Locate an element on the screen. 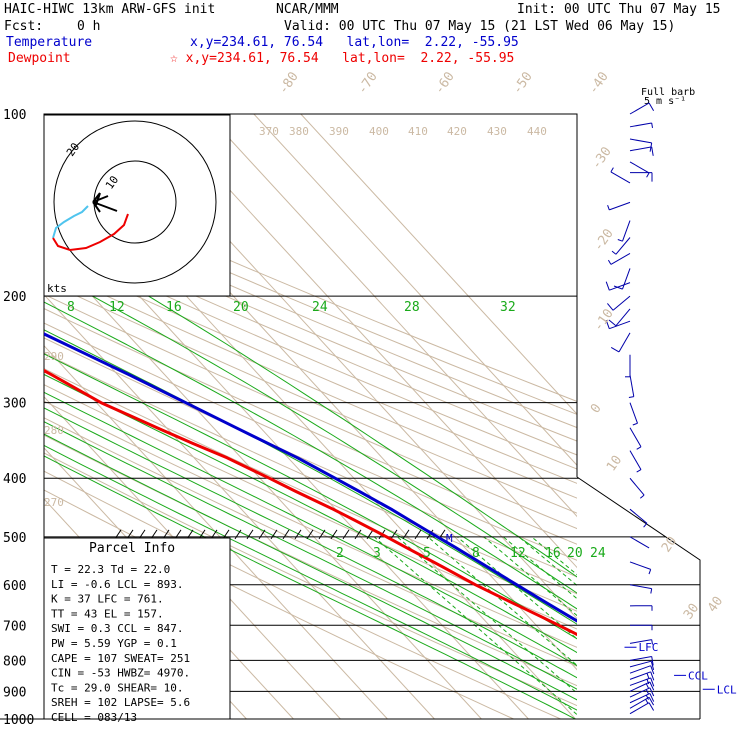  pressure-label: 600 is located at coordinates (14, 586).